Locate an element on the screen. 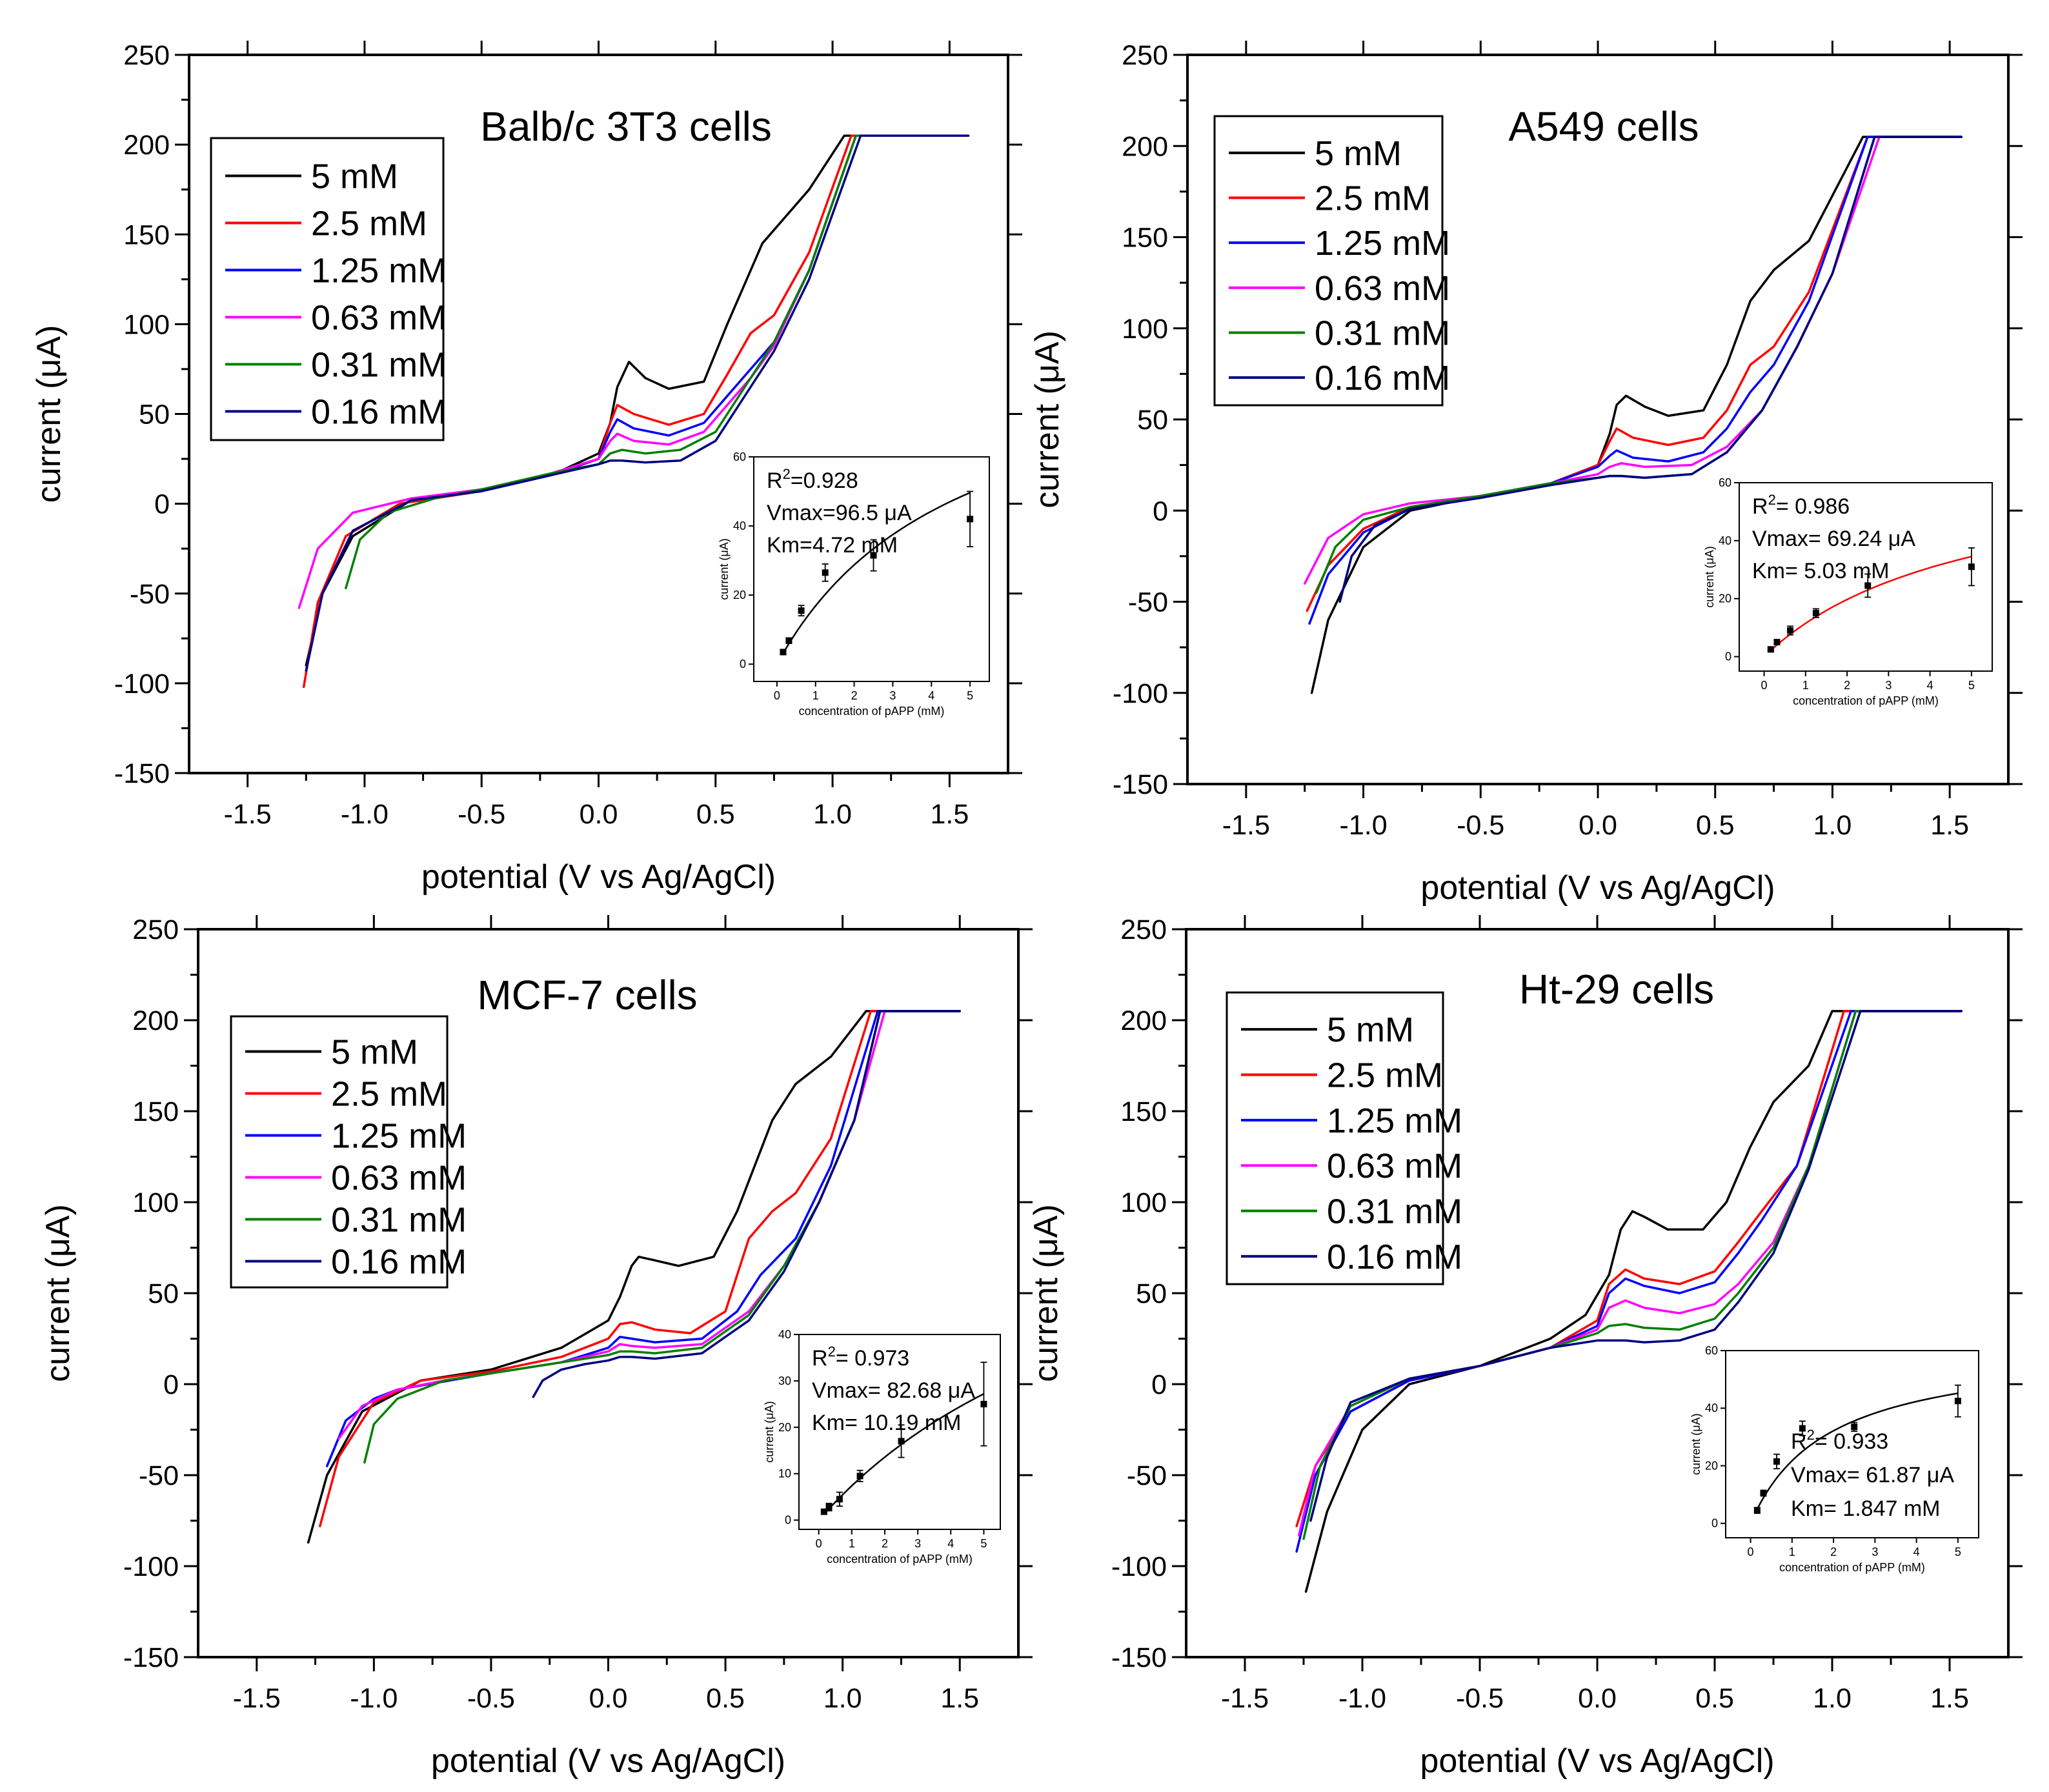  x-tick-label: 1.5 is located at coordinates (960, 1698).